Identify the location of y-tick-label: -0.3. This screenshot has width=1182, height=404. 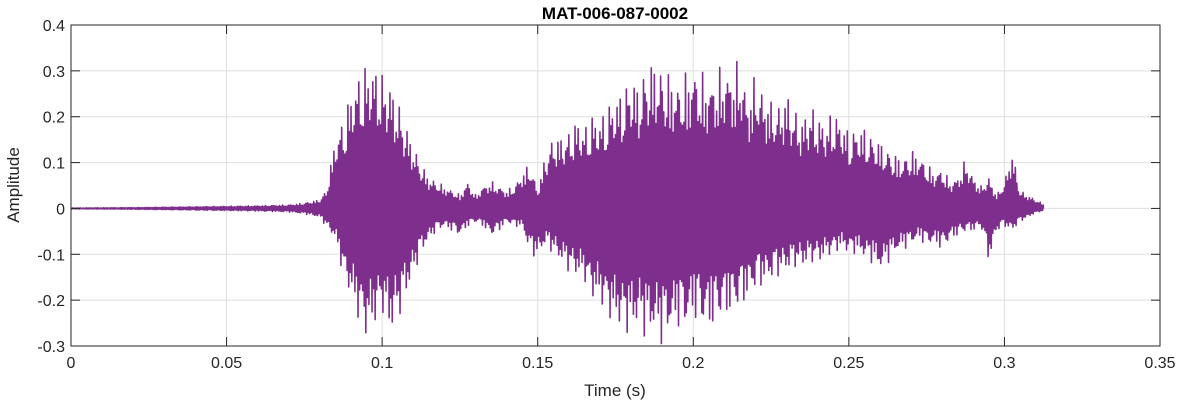
(51, 347).